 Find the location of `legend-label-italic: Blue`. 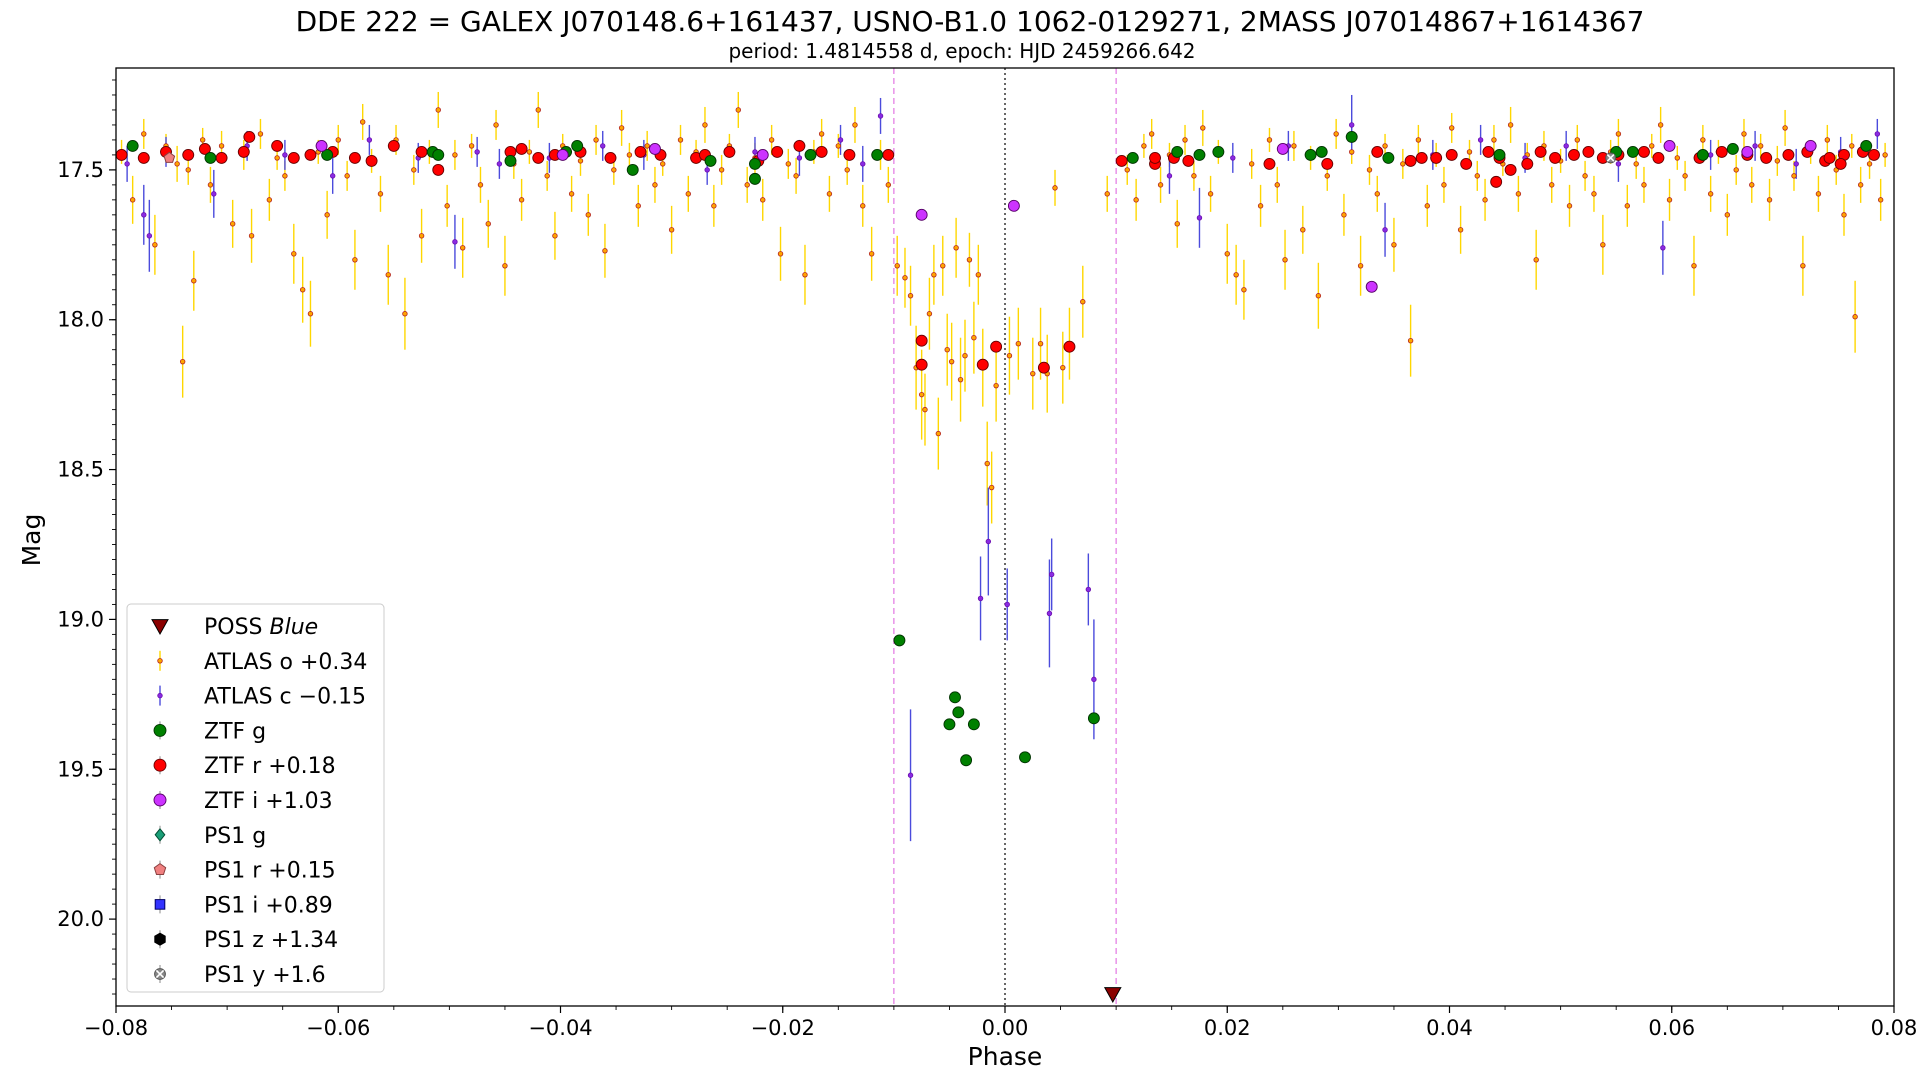

legend-label-italic: Blue is located at coordinates (294, 627).